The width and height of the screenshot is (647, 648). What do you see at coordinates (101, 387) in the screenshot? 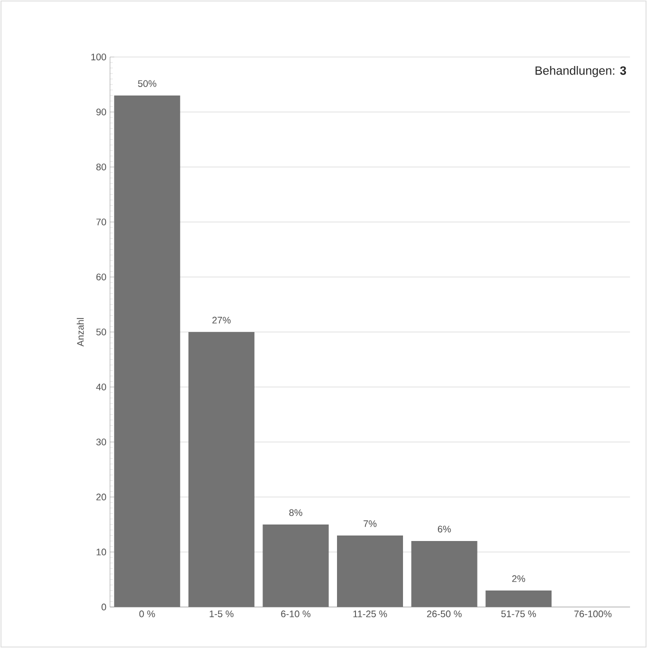
I see `y-tick-label: 40` at bounding box center [101, 387].